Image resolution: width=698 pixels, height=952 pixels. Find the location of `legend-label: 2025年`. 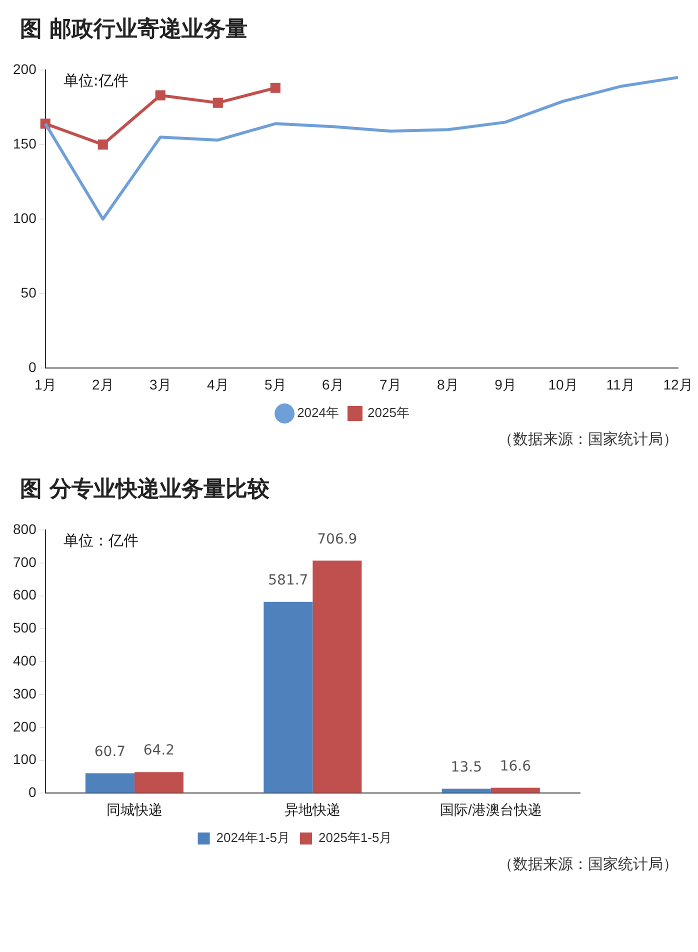

legend-label: 2025年 is located at coordinates (389, 412).